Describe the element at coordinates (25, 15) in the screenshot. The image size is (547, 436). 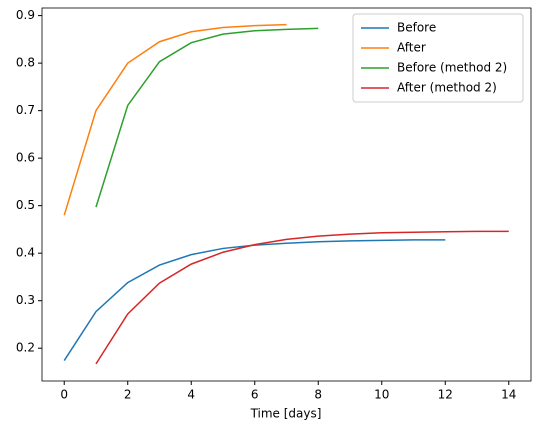
I see `y-tick-label: 0.9` at that location.